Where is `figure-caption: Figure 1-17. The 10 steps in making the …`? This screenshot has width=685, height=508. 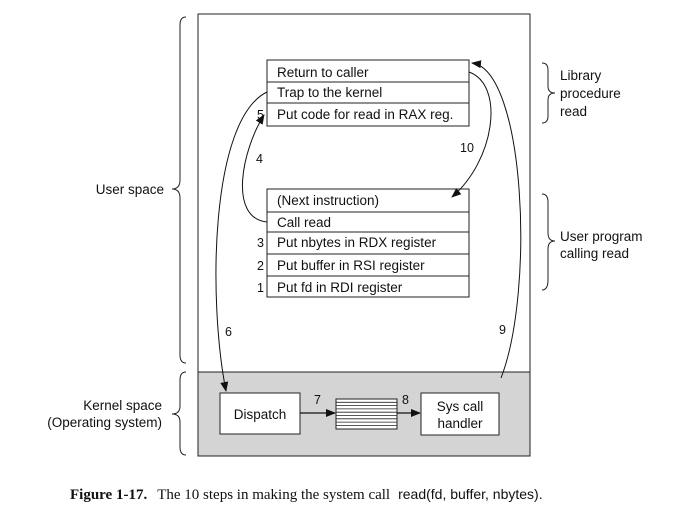 figure-caption: Figure 1-17. The 10 steps in making the … is located at coordinates (306, 494).